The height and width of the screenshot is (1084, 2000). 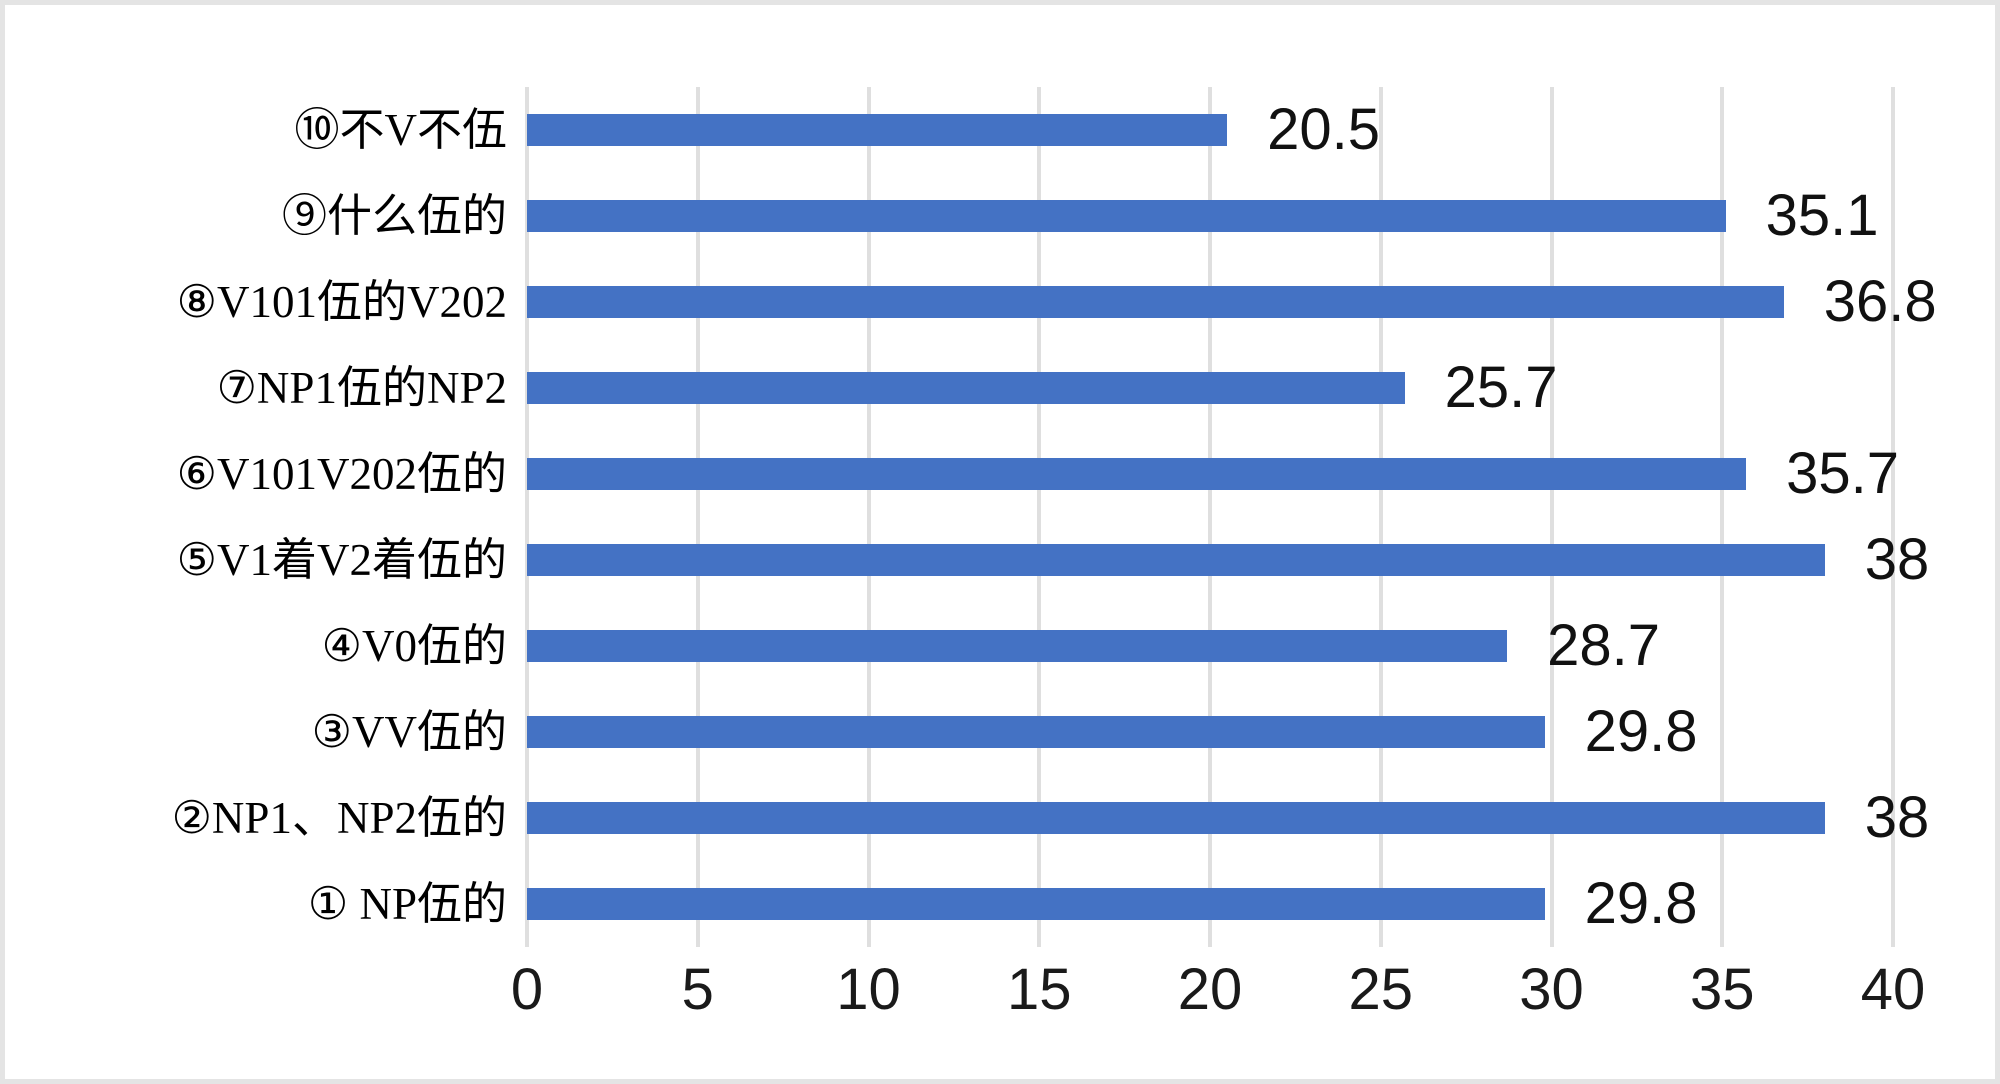 What do you see at coordinates (1551, 989) in the screenshot?
I see `x-tick-label: 30` at bounding box center [1551, 989].